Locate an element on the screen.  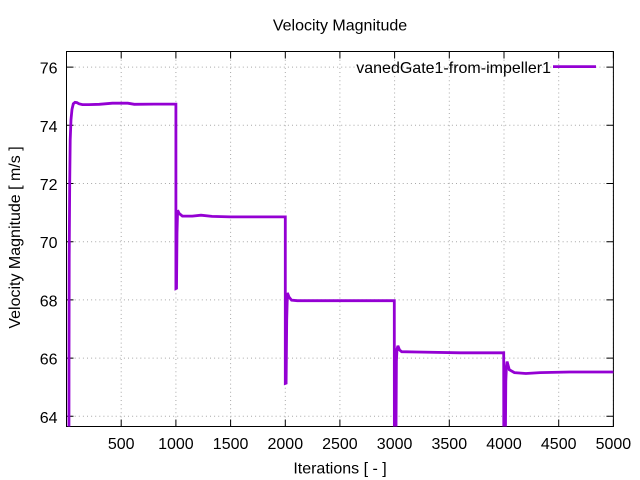
svg-text: 64 is located at coordinates (49, 418).